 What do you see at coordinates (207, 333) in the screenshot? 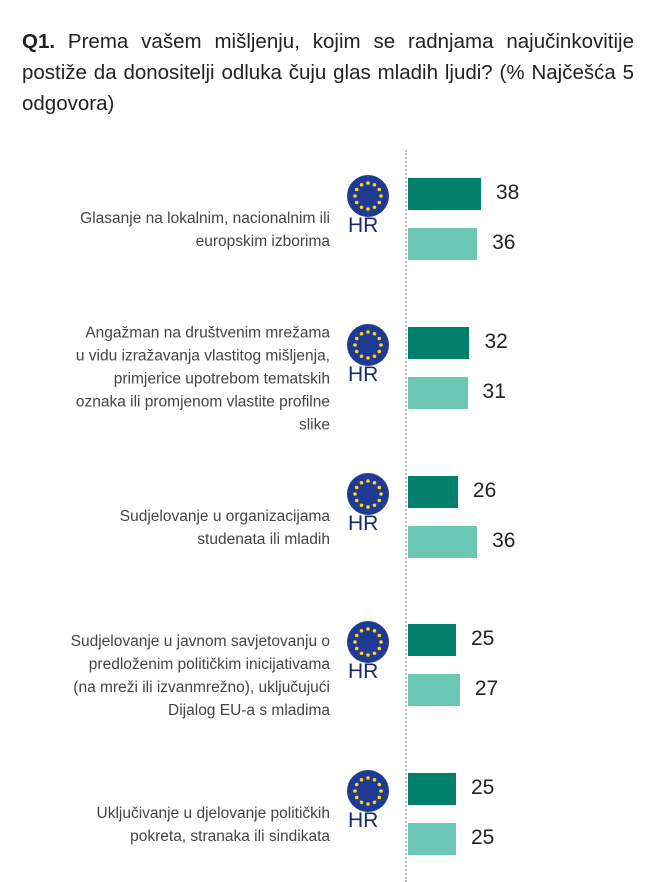
I see `category-label-line: Angažman na društvenim mrežama` at bounding box center [207, 333].